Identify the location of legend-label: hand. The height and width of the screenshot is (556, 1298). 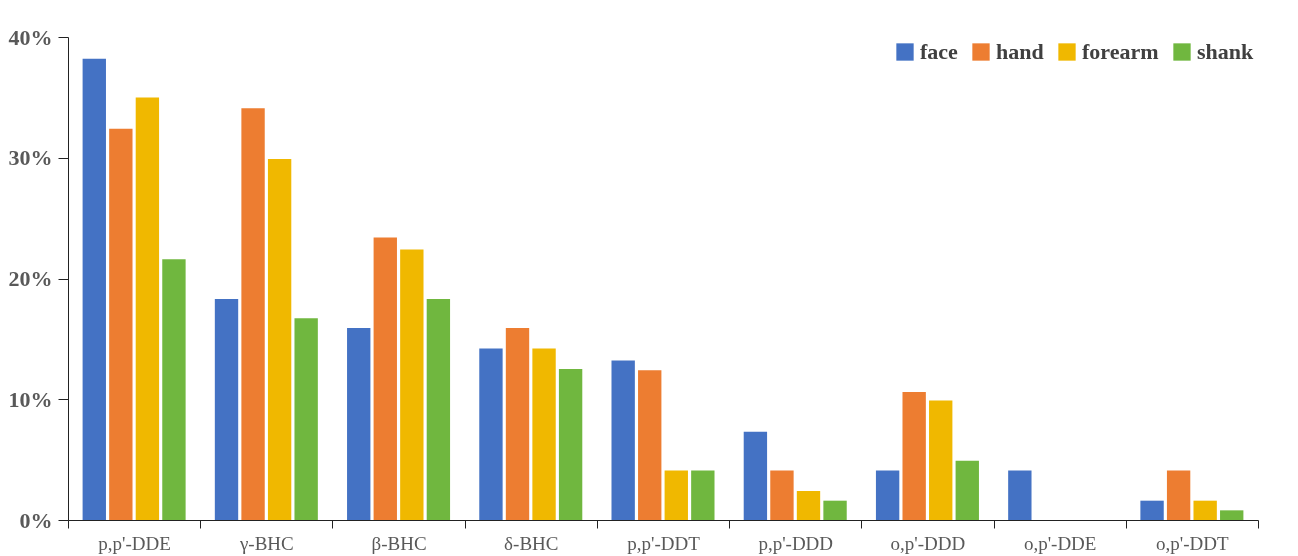
(1020, 51).